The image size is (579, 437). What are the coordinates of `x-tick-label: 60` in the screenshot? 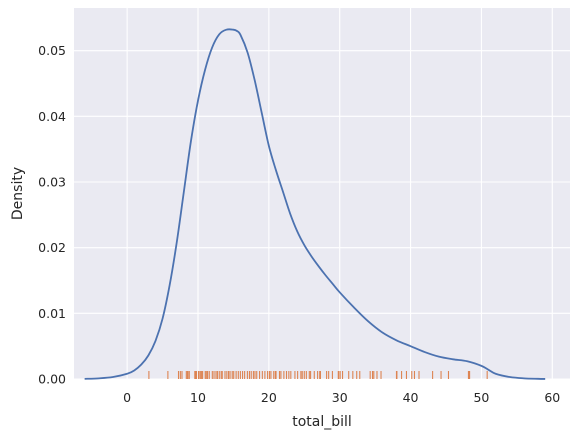 It's located at (552, 397).